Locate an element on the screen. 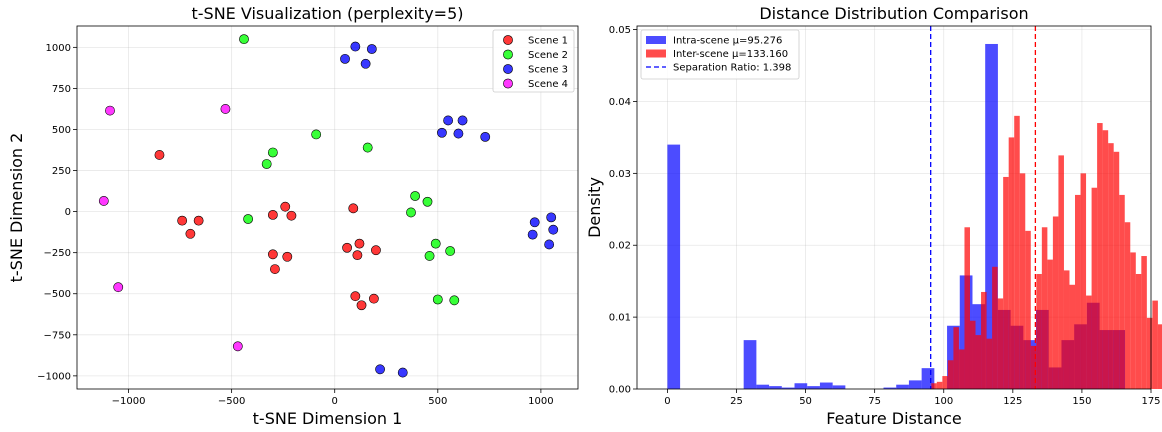 Image resolution: width=1162 pixels, height=432 pixels. tsne-xtick-label: 500 is located at coordinates (437, 401).